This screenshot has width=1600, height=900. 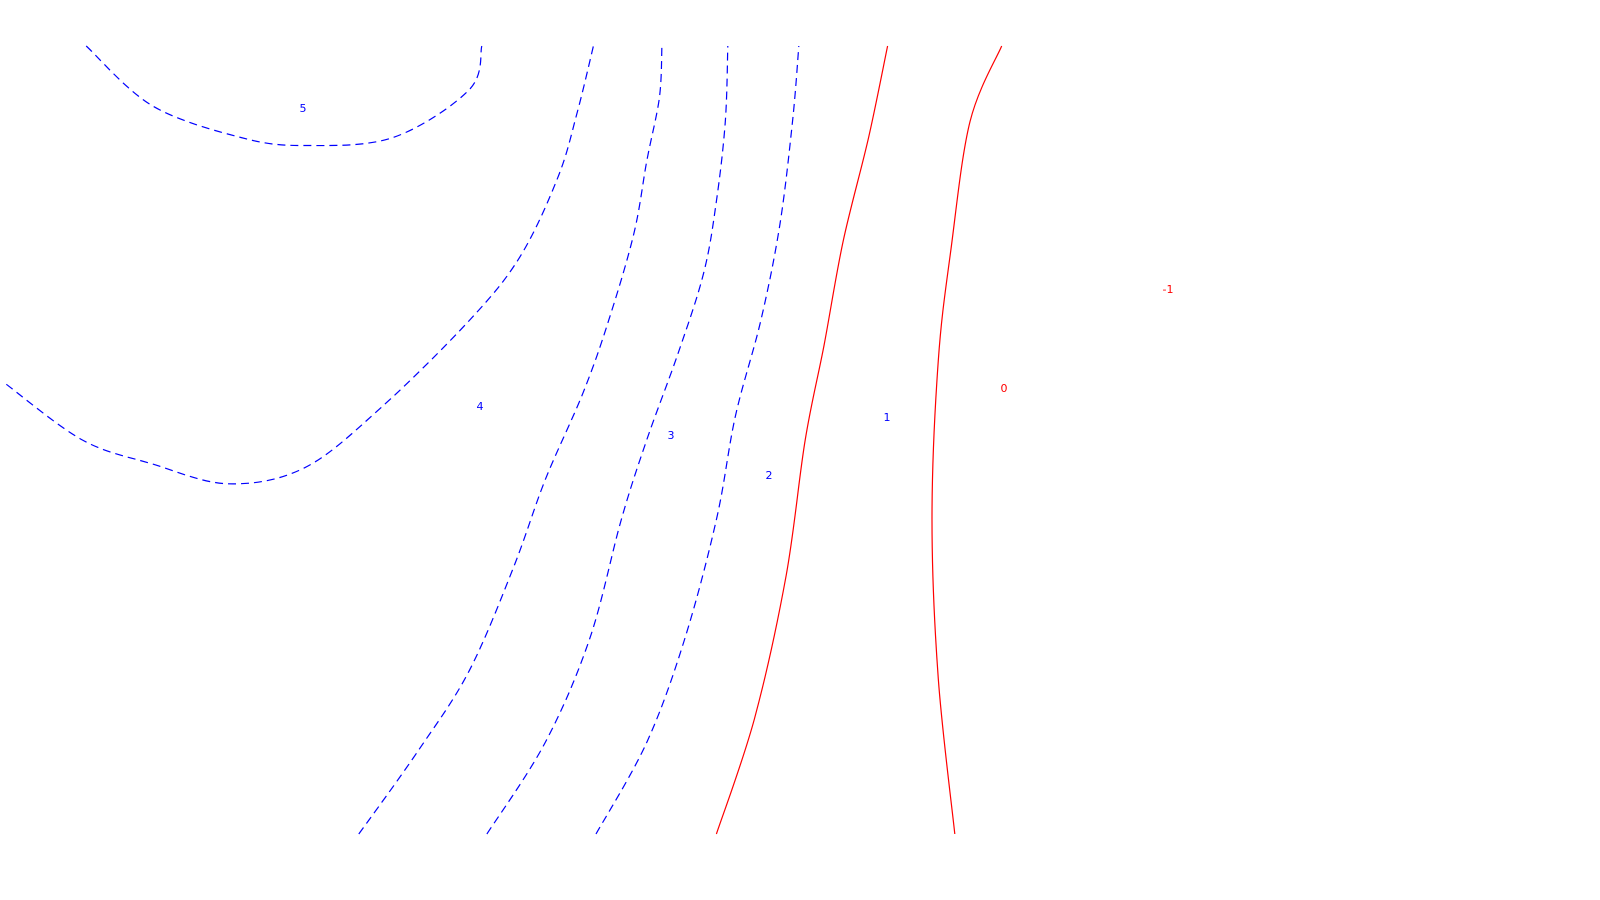 I want to click on contour-level-minus-1: -1, so click(x=1054, y=440).